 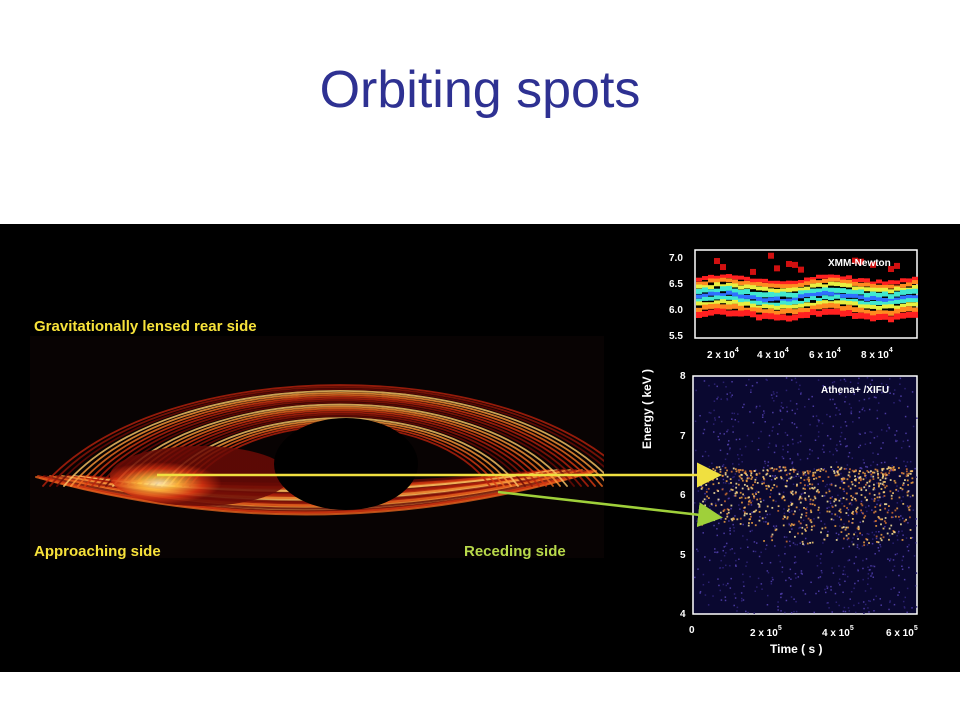 I want to click on xmm-ytick-6: 6.0, so click(x=676, y=310).